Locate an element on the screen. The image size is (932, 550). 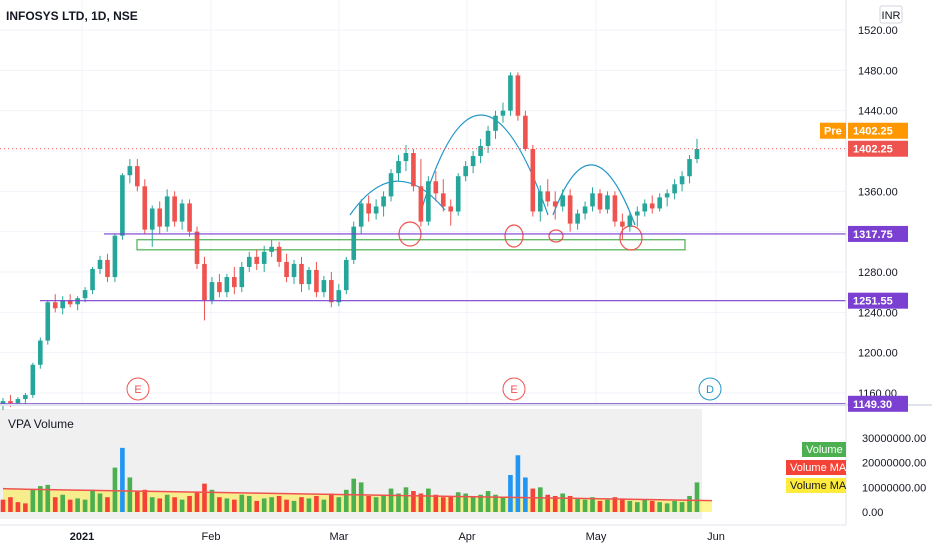
level-tag-text: 1317.75 is located at coordinates (873, 235).